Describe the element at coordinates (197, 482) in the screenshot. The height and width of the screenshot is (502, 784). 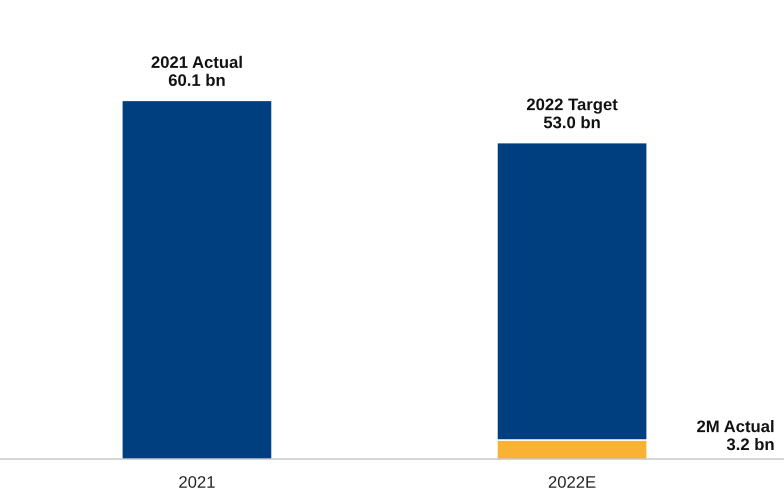
I see `x-tick-label: 2021` at that location.